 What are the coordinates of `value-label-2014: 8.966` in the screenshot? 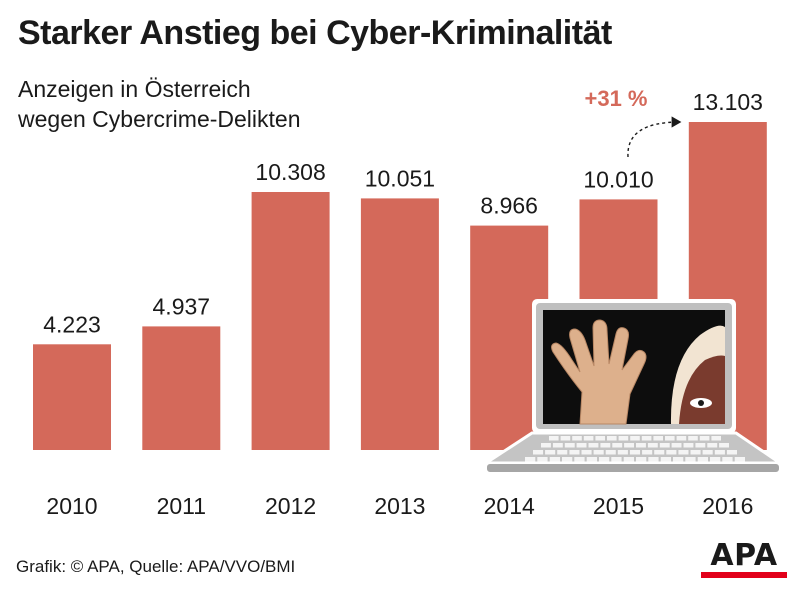 It's located at (509, 206).